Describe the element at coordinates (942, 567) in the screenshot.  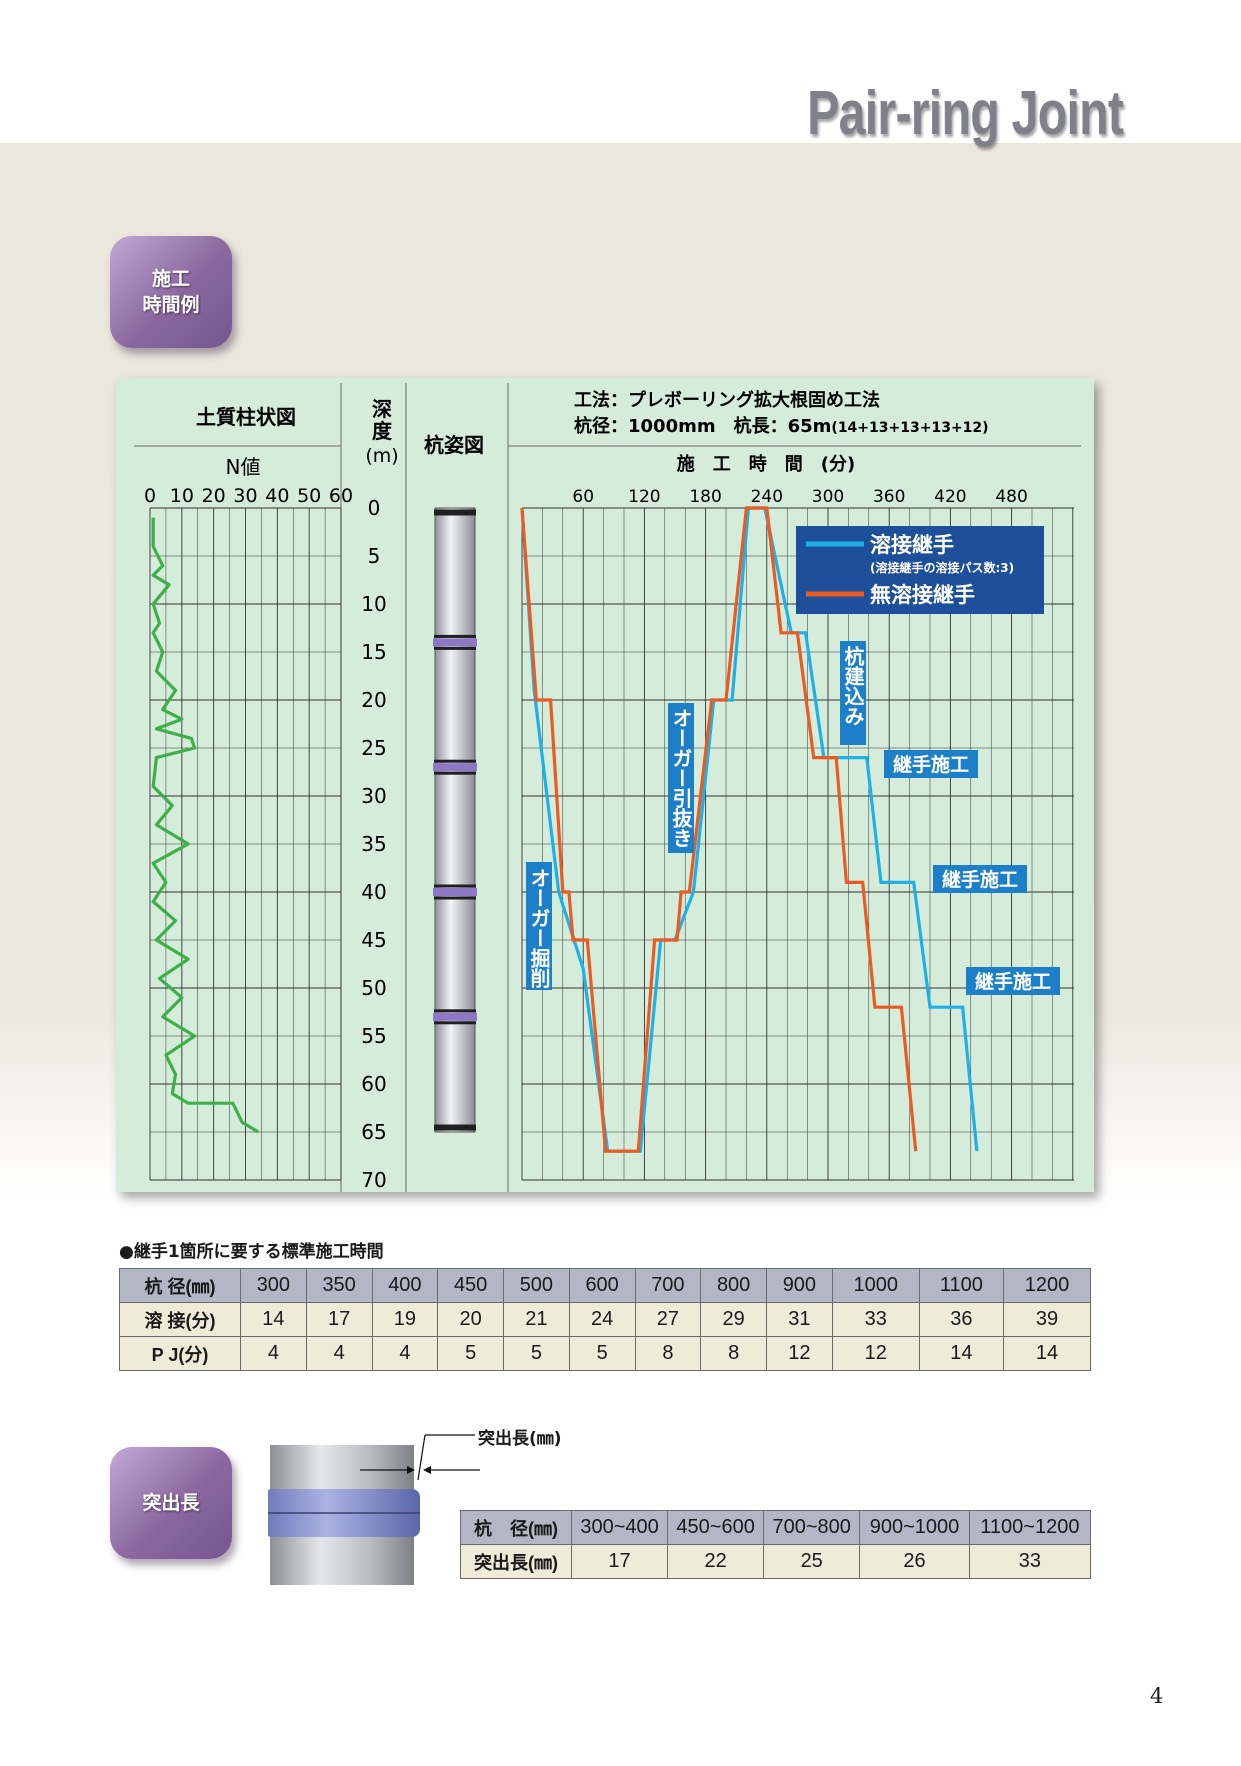
I see `legend-welded-note: (溶接継手の溶接パス数:3)` at that location.